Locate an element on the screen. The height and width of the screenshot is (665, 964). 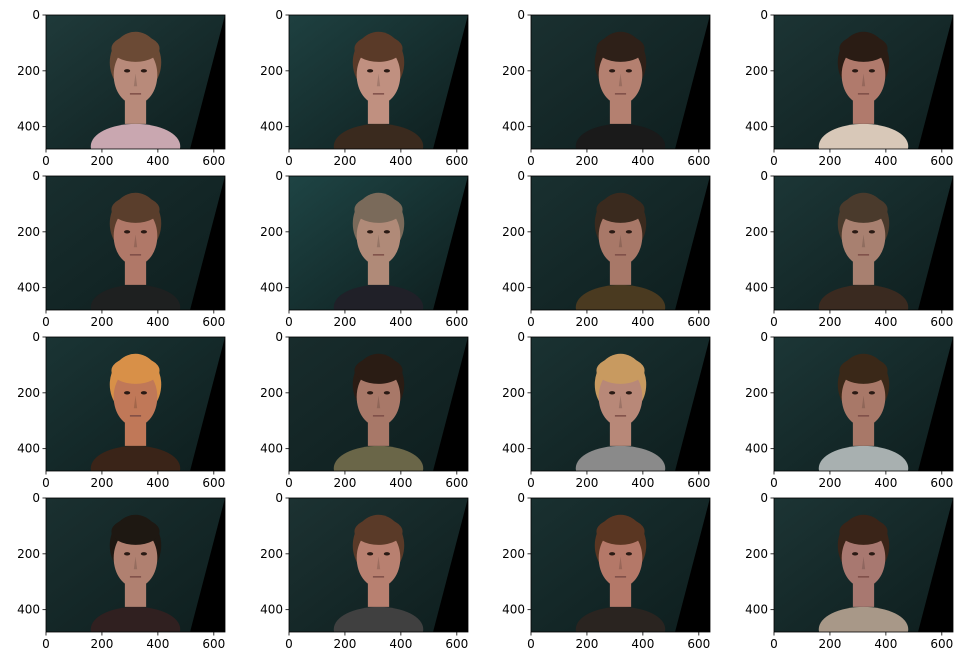
panel-4: 0 200 400 600 0 200 400 is located at coordinates (849, 88).